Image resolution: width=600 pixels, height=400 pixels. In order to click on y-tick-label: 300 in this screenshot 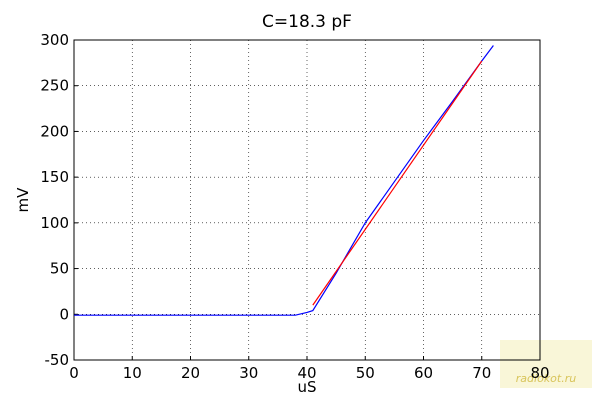, I will do `click(54, 40)`.